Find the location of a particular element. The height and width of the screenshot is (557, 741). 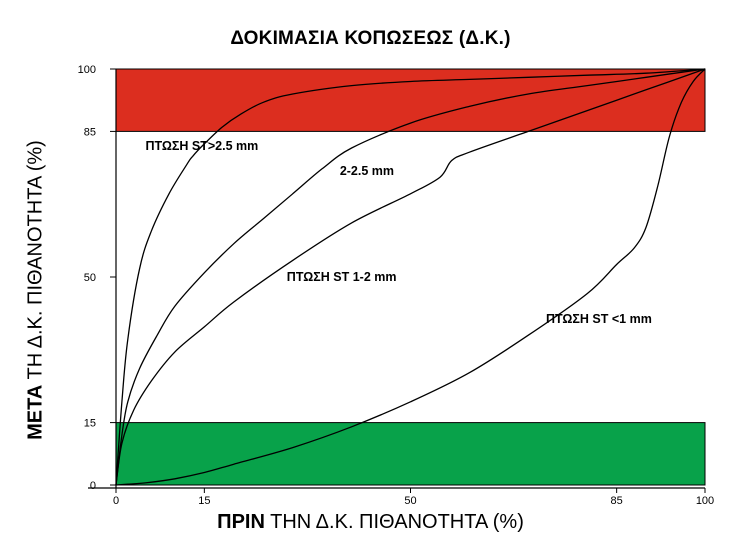

x-axis-label-rest: ΤΗΝ Δ.Κ. ΠΙΘΑΝΟΤΗΤΑ (%) is located at coordinates (397, 522).